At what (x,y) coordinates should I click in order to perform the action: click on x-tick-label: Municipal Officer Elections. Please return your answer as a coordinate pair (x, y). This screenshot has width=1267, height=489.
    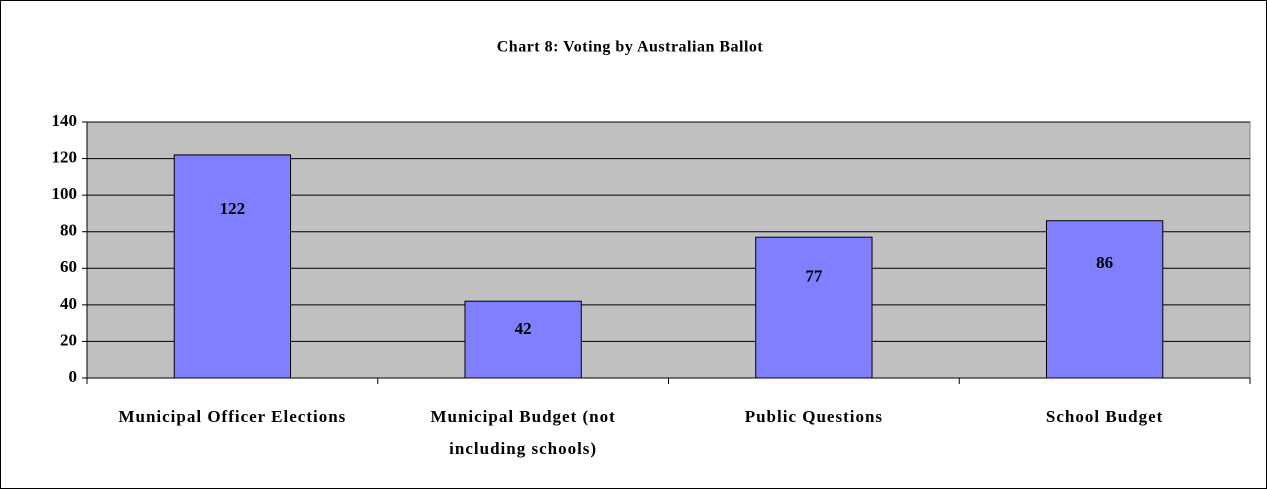
    Looking at the image, I should click on (232, 416).